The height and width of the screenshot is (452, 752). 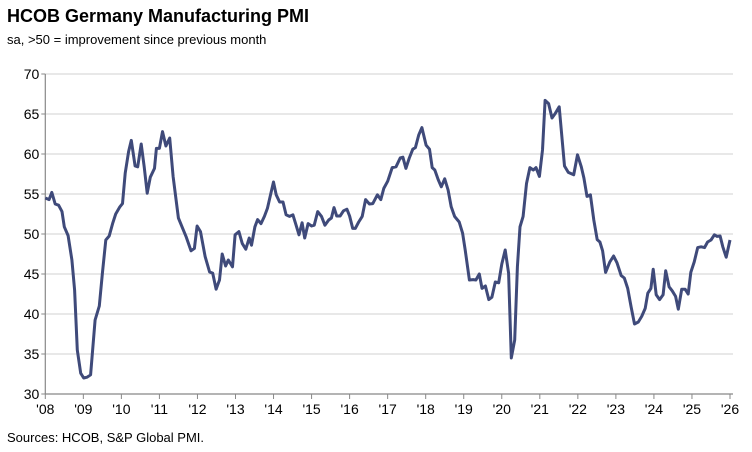 I want to click on x-tick-label: '09, so click(x=83, y=409).